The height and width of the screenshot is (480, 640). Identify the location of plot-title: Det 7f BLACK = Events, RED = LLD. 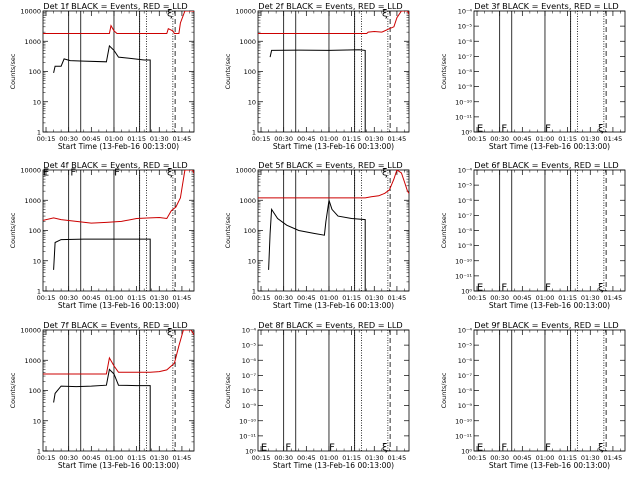
(115, 325).